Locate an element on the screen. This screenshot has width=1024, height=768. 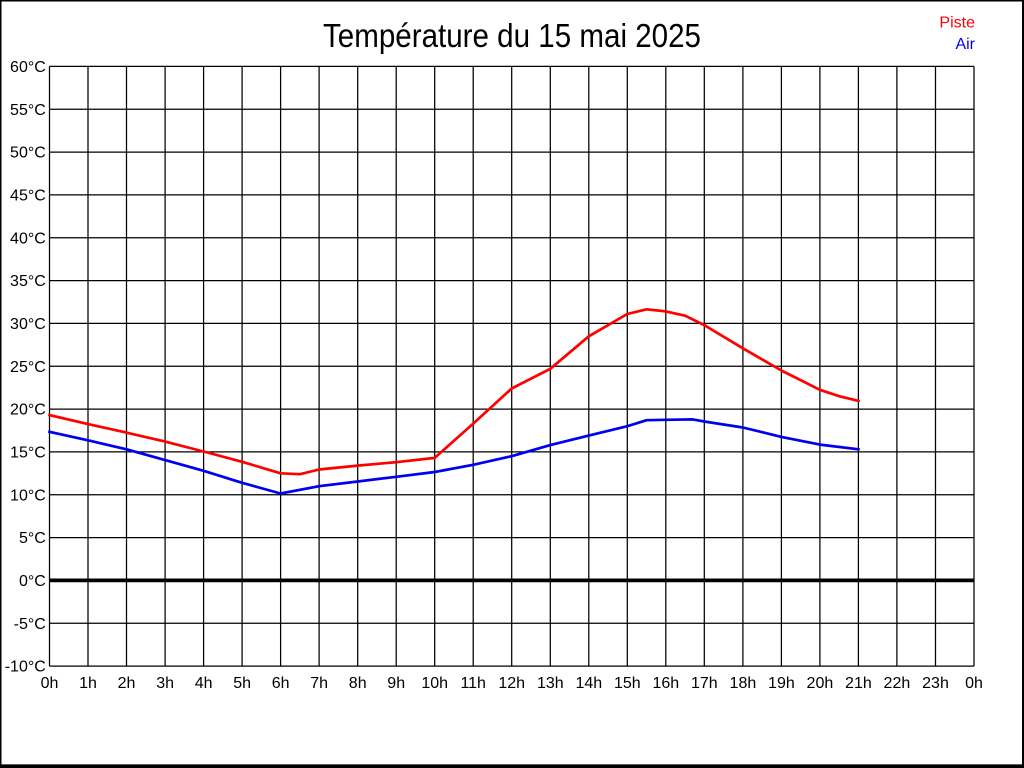
svg-text: 3h is located at coordinates (165, 683).